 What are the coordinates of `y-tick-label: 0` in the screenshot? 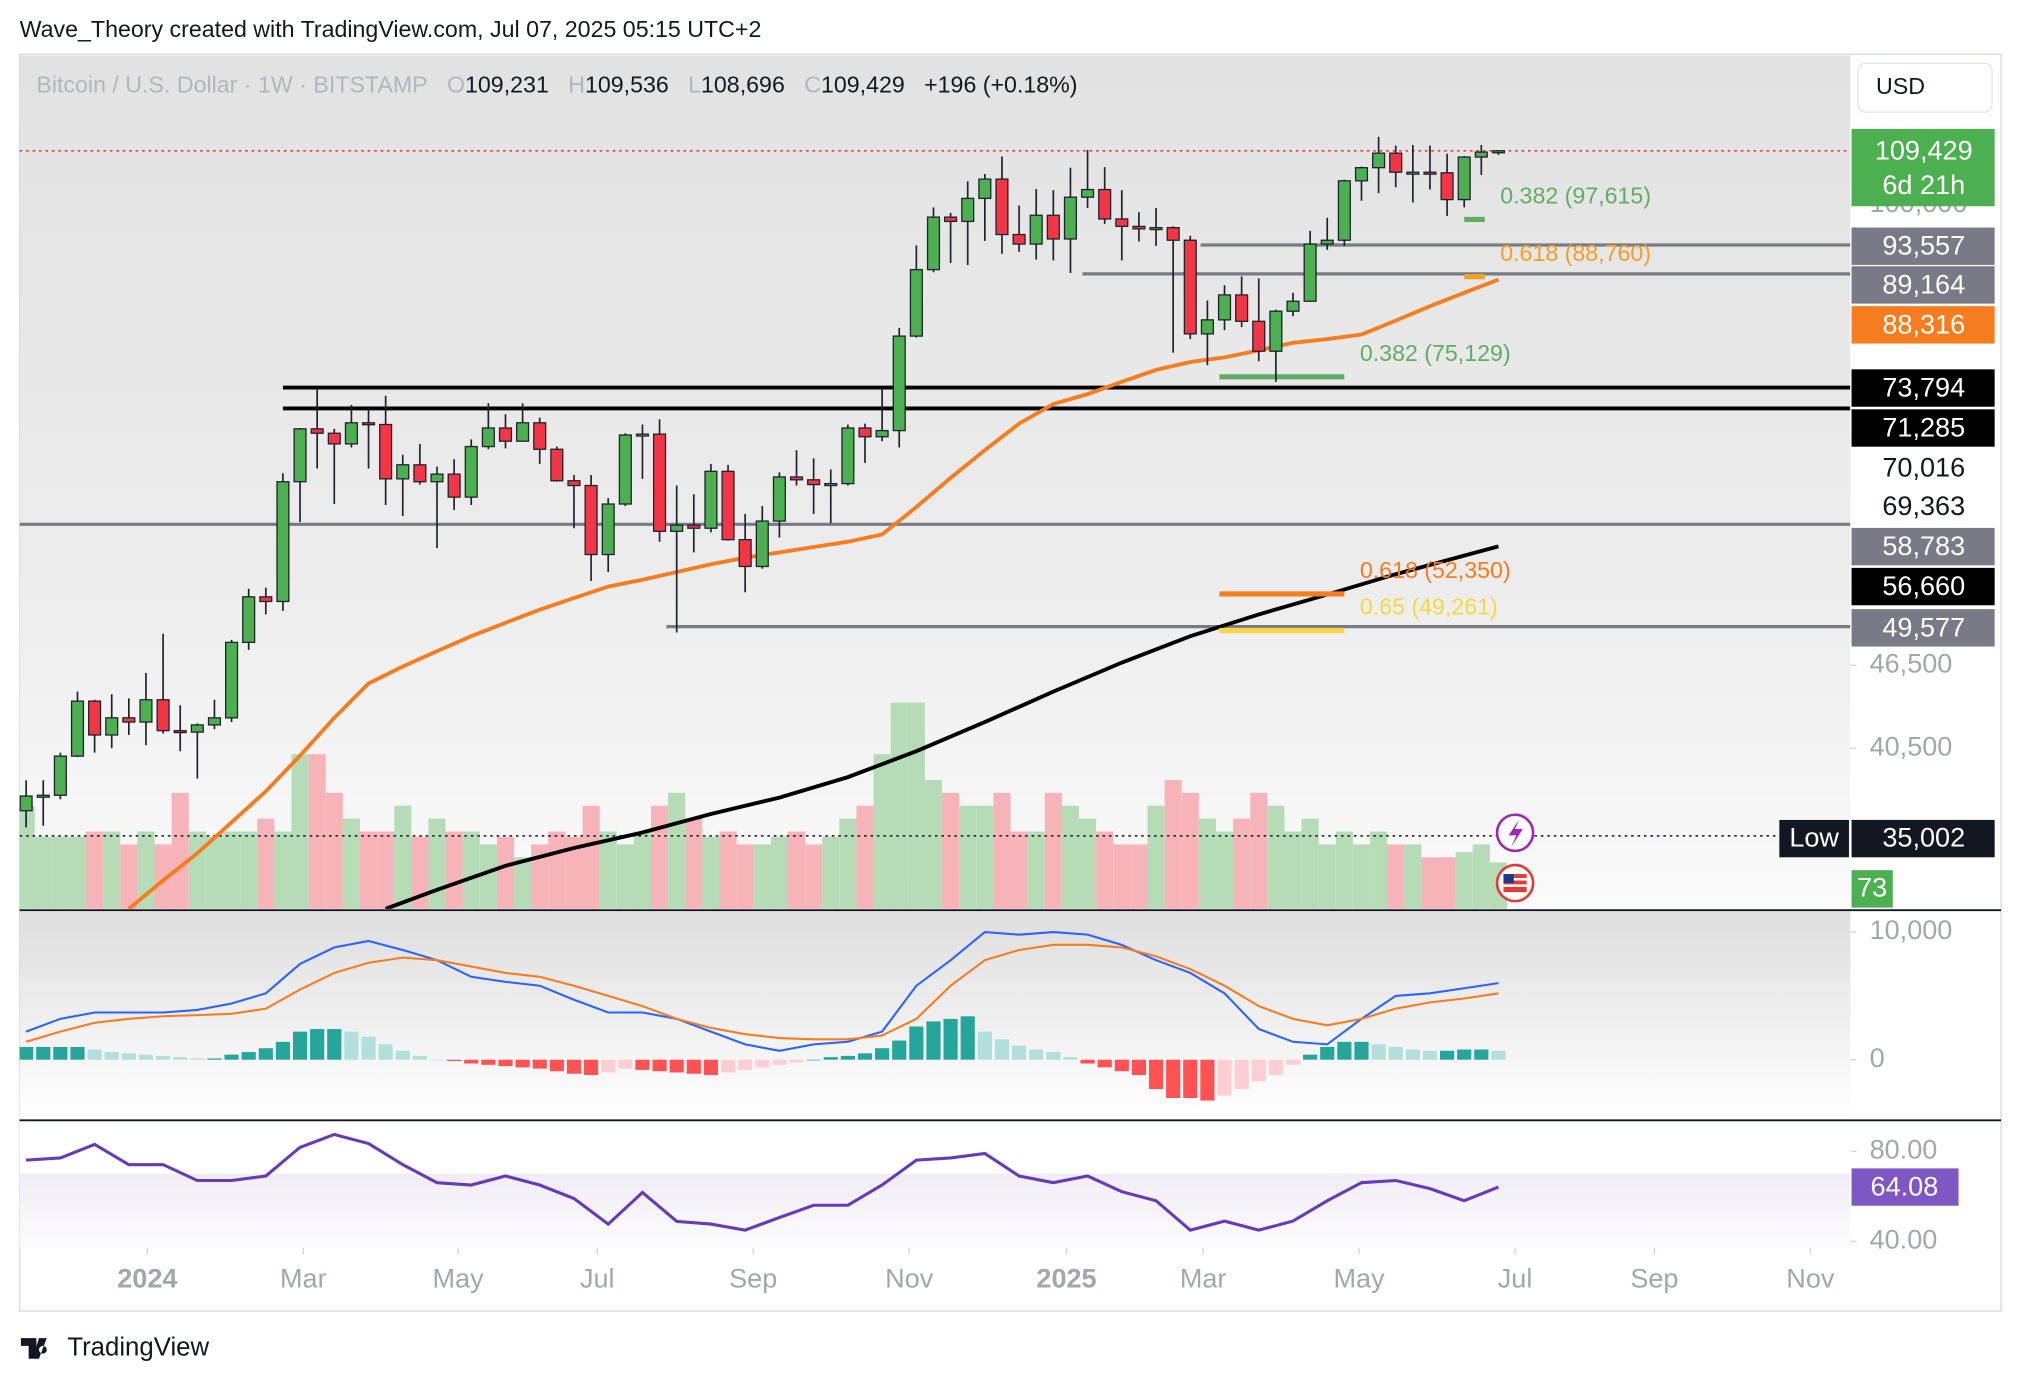 It's located at (1877, 1057).